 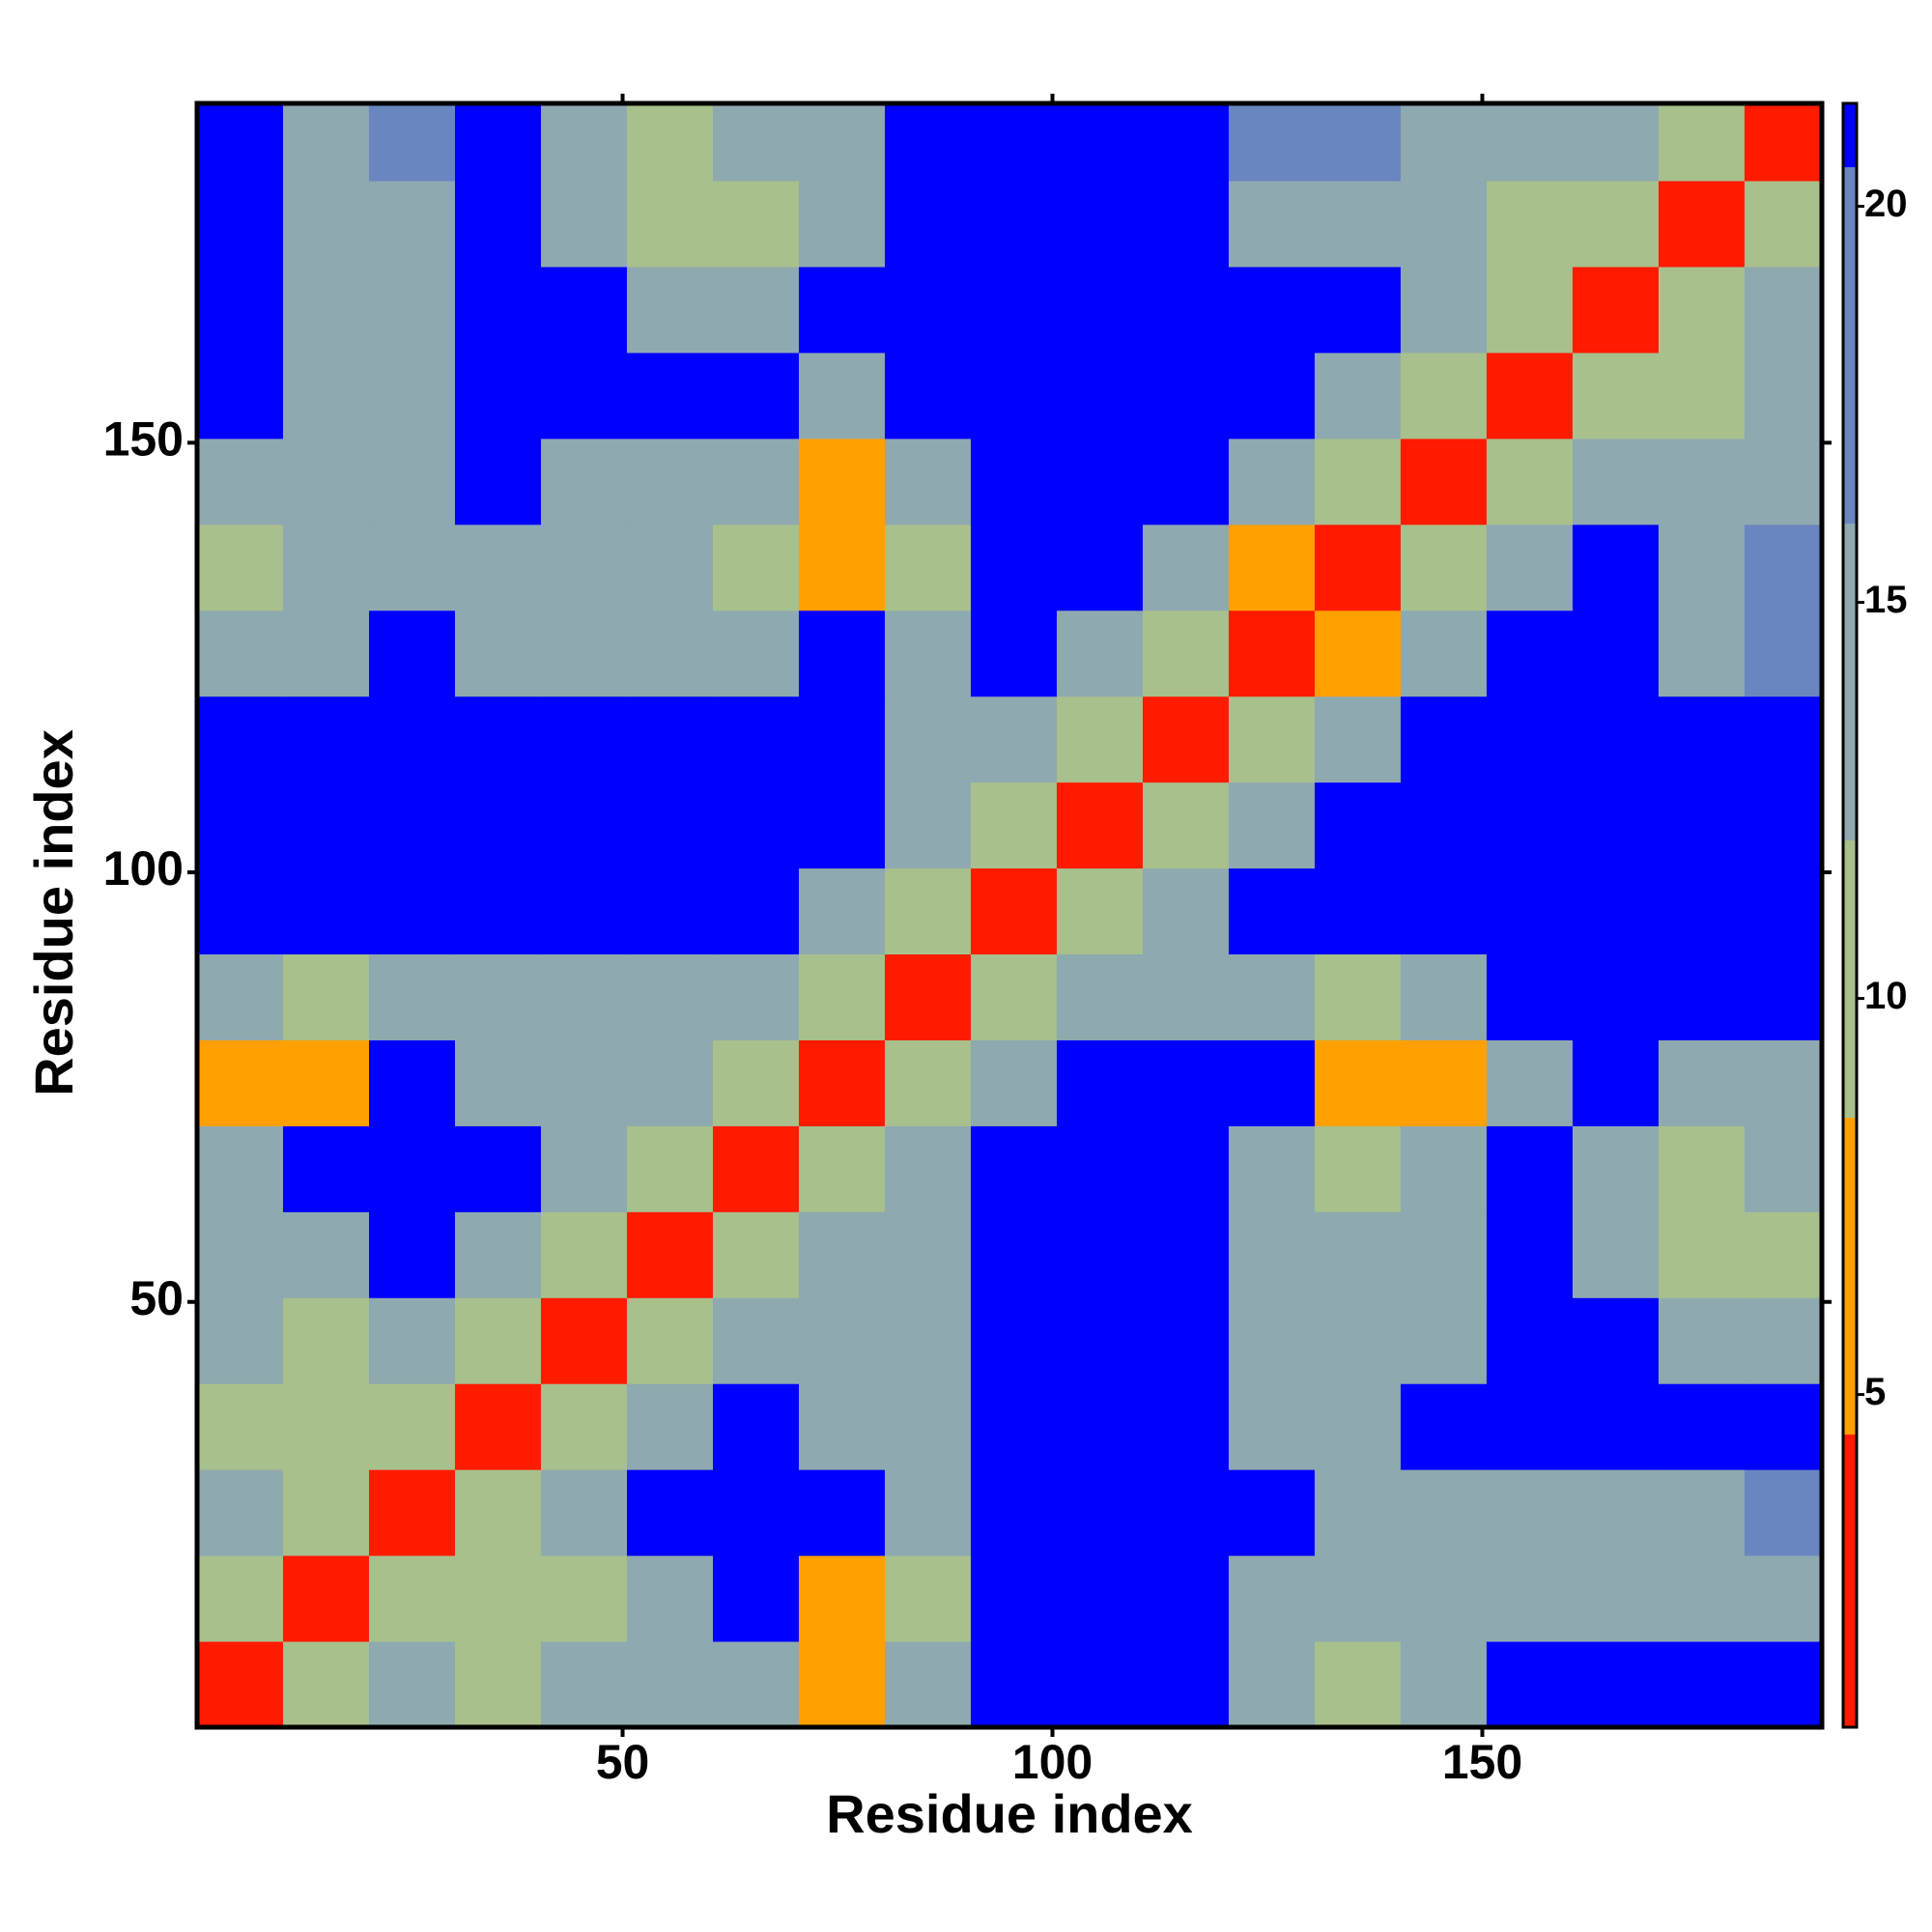 I want to click on y-tick-label: 100, so click(x=143, y=868).